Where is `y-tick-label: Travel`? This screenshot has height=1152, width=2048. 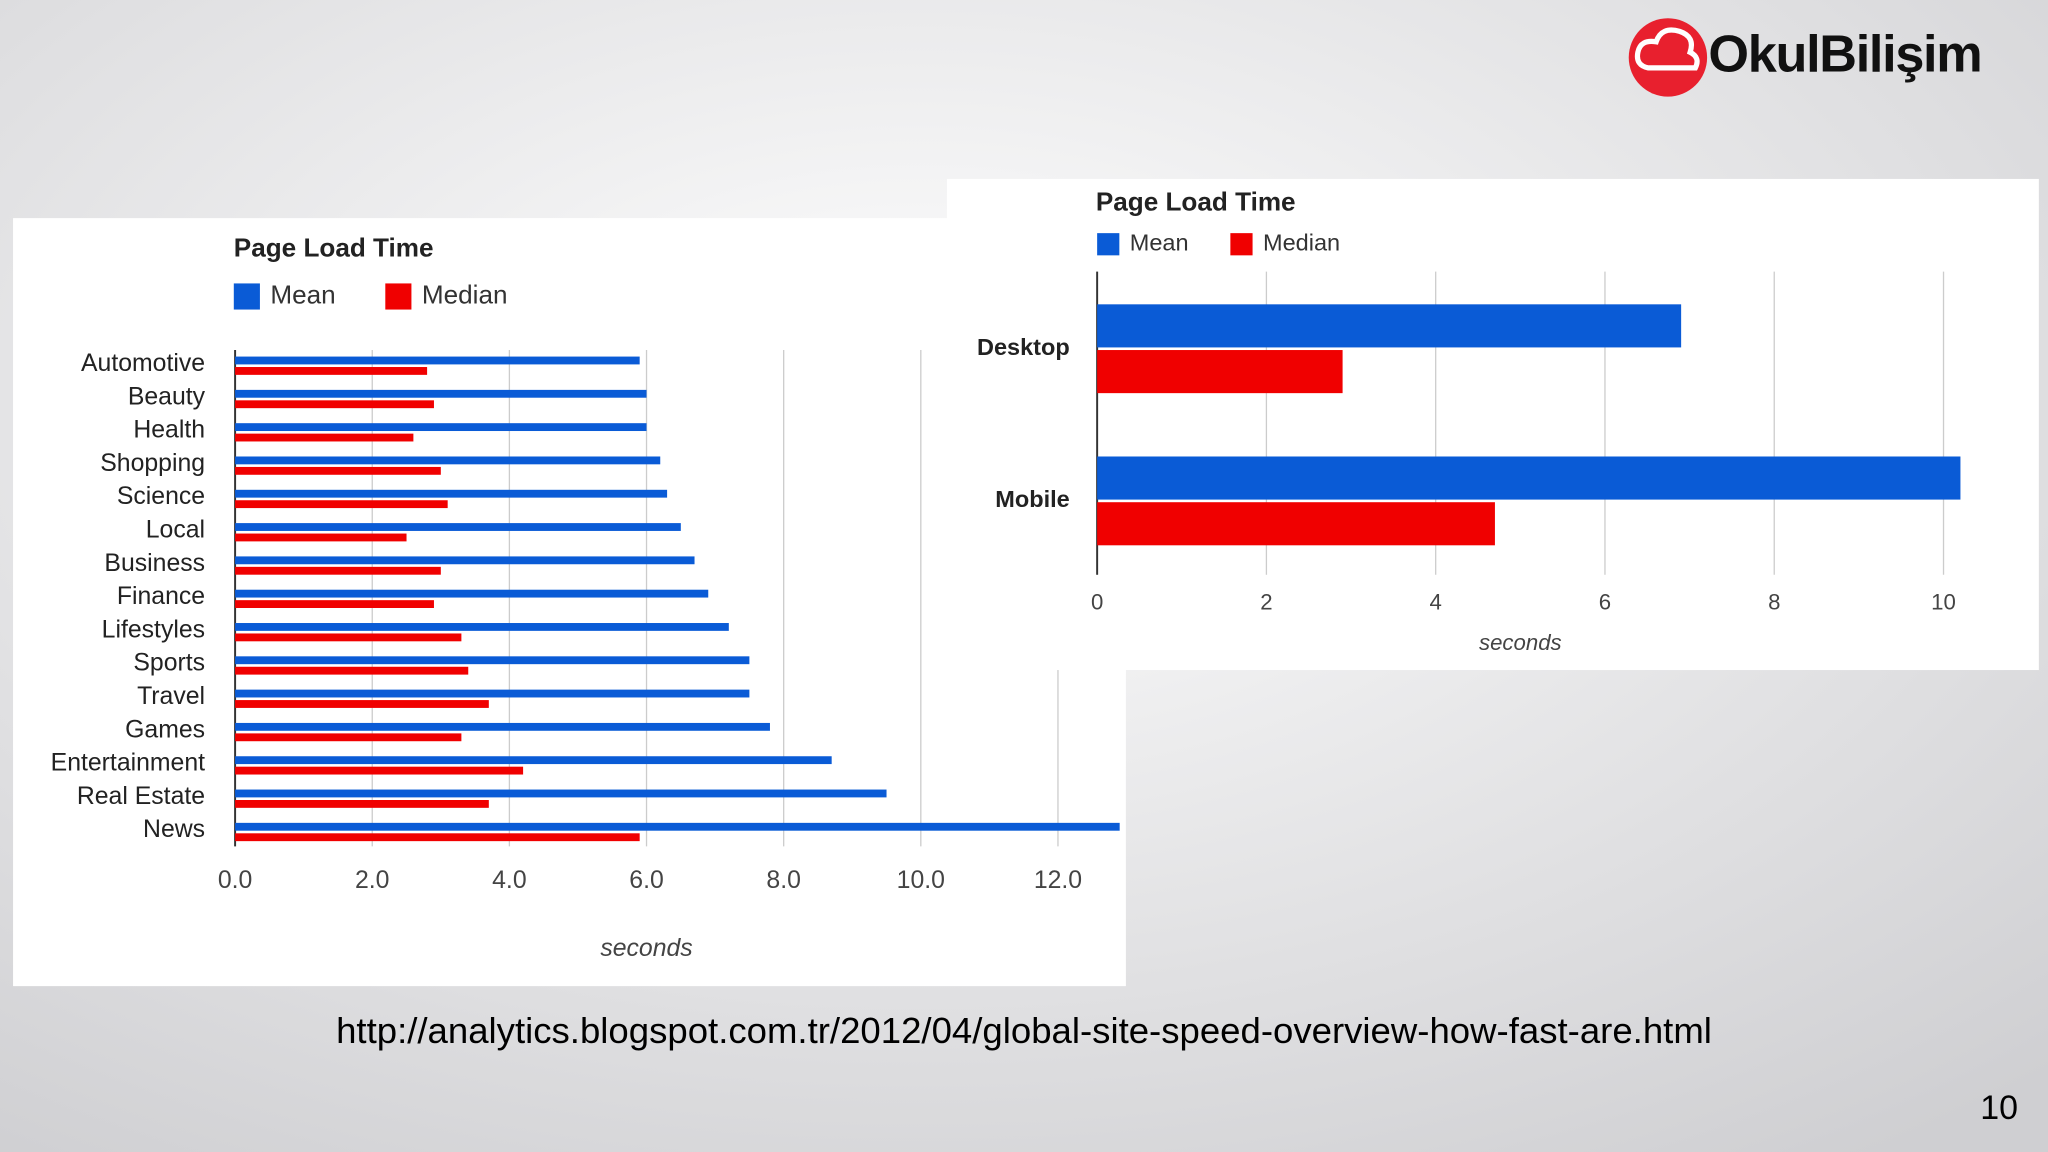 y-tick-label: Travel is located at coordinates (171, 696).